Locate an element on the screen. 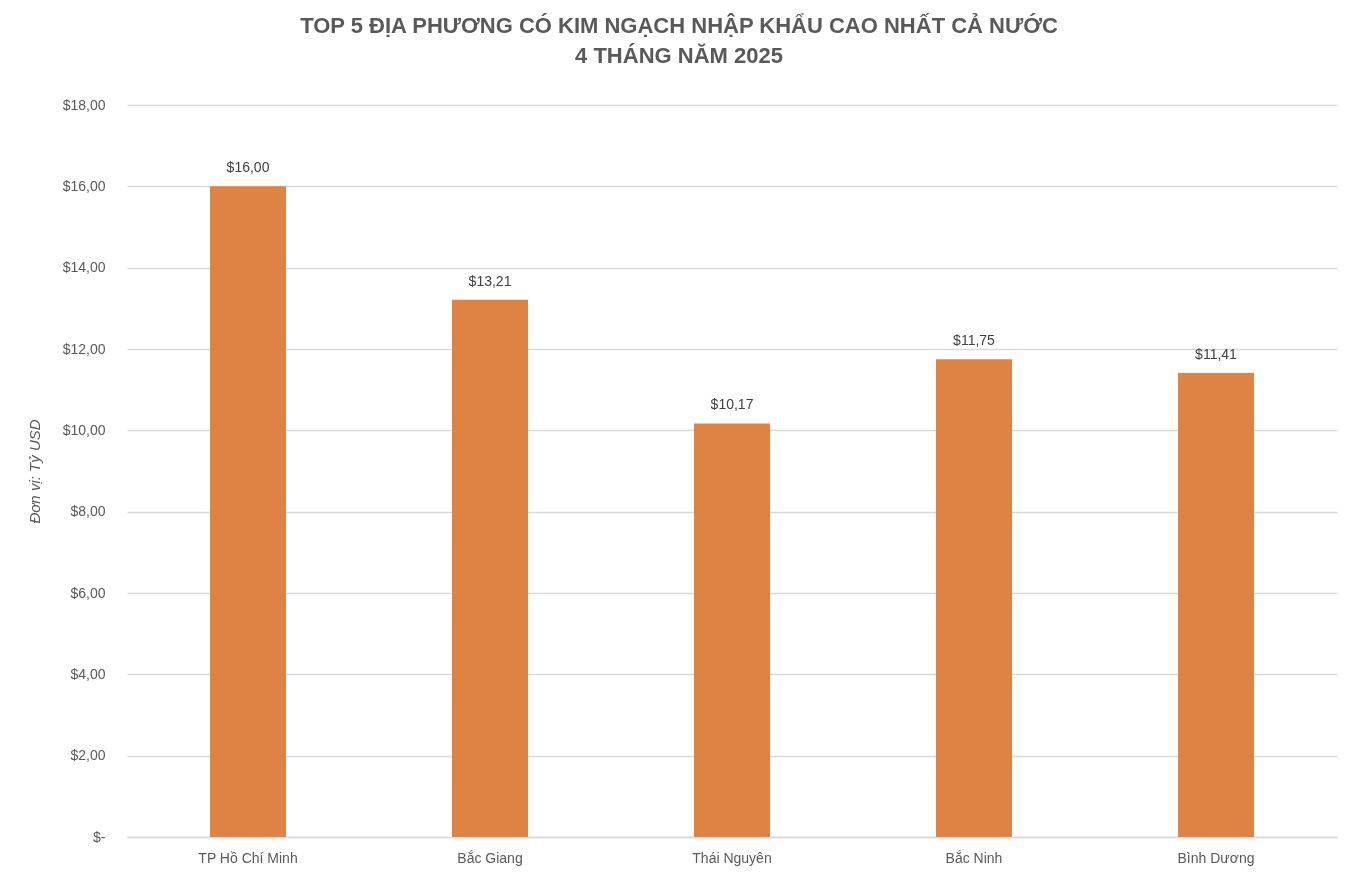  y-tick-label: $10,00 is located at coordinates (84, 429).